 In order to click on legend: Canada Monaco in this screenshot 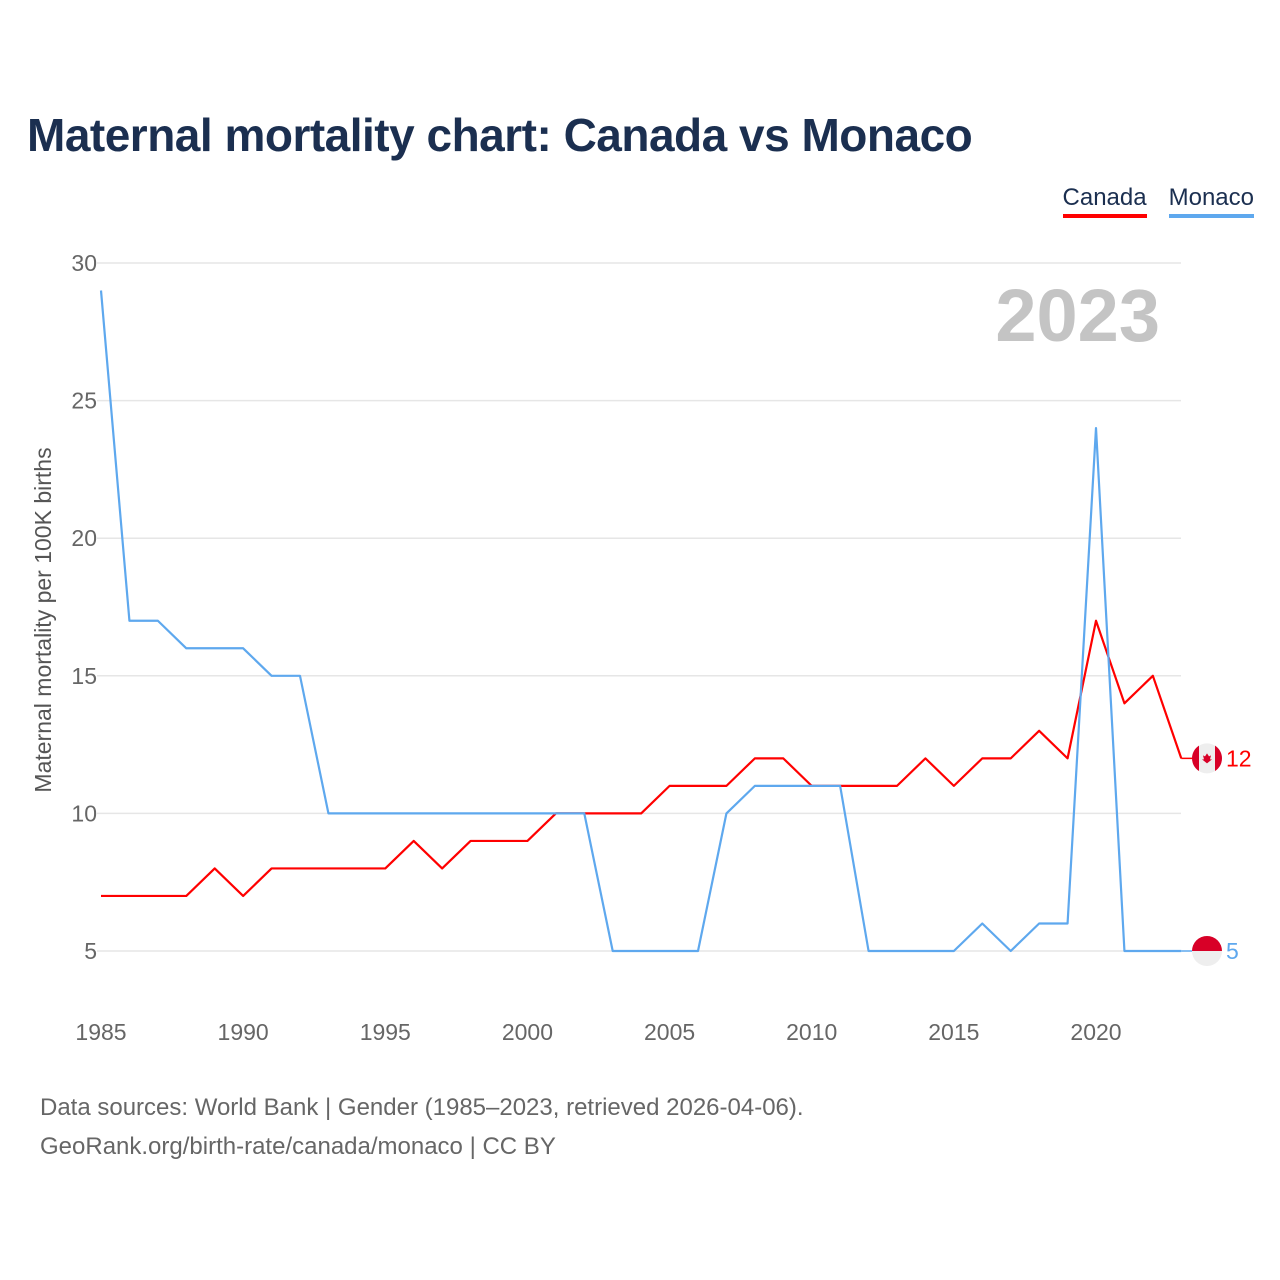, I will do `click(1158, 201)`.